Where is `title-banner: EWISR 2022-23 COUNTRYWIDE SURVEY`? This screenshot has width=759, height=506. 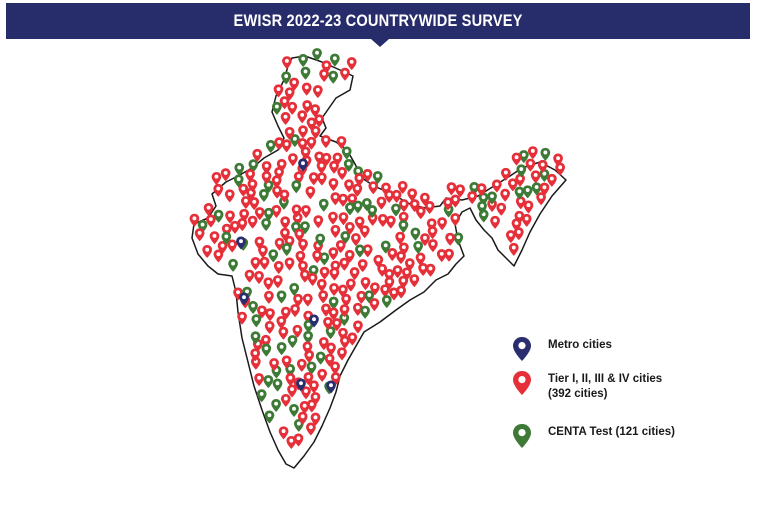 title-banner: EWISR 2022-23 COUNTRYWIDE SURVEY is located at coordinates (378, 21).